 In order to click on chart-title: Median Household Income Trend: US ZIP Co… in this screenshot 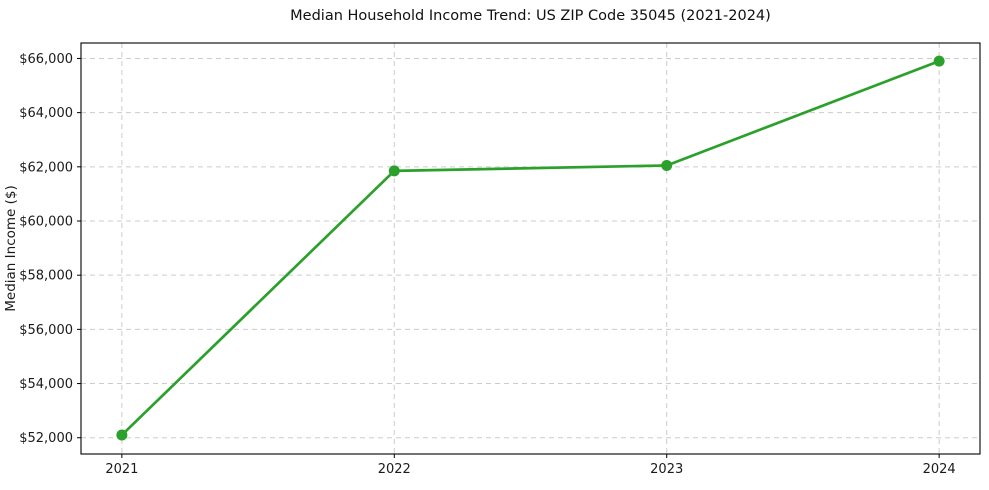, I will do `click(530, 16)`.